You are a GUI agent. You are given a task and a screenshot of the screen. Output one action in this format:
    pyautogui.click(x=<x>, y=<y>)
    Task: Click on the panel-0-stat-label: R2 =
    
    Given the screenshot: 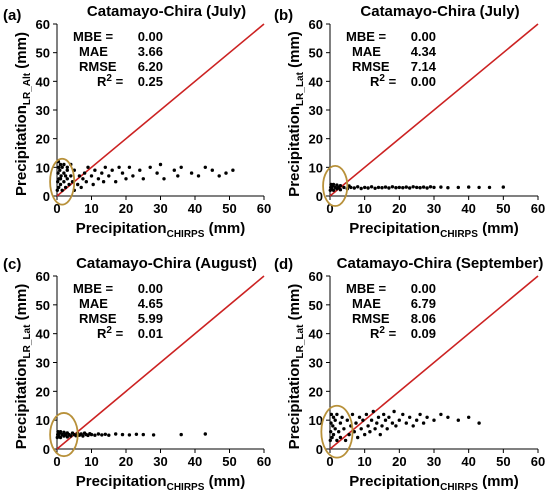 What is the action you would take?
    pyautogui.click(x=110, y=81)
    